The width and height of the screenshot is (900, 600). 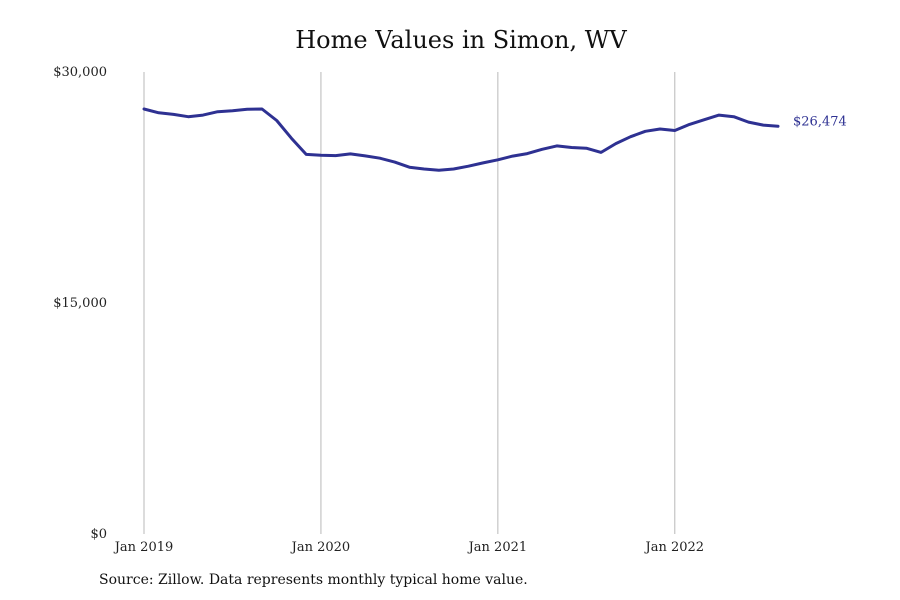 What do you see at coordinates (674, 547) in the screenshot?
I see `x-tick-label: Jan 2022` at bounding box center [674, 547].